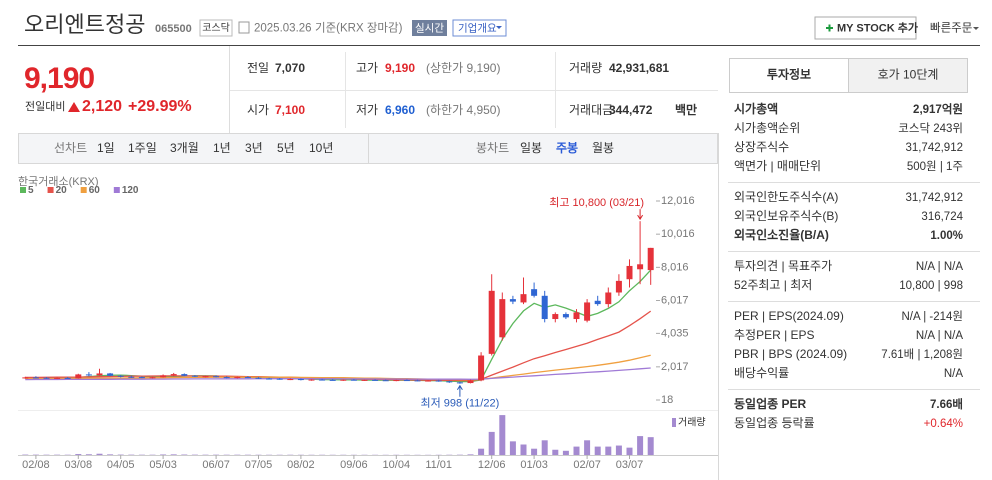 The height and width of the screenshot is (480, 992). I want to click on up-arrow, so click(74, 107).